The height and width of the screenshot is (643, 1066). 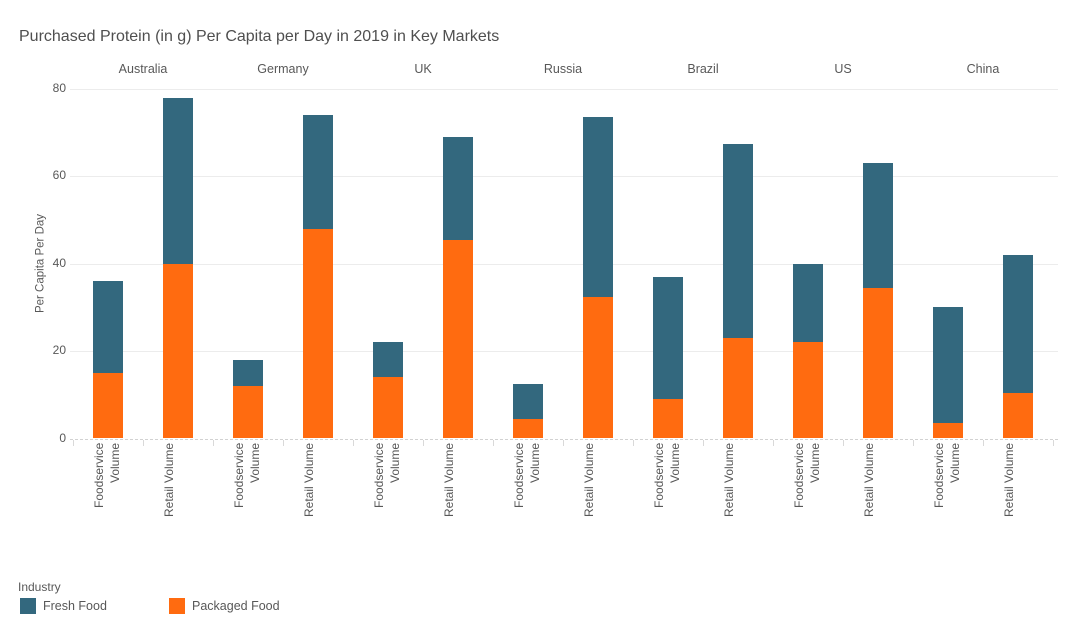 What do you see at coordinates (40, 263) in the screenshot?
I see `y-axis-title: Per Capita Per Day` at bounding box center [40, 263].